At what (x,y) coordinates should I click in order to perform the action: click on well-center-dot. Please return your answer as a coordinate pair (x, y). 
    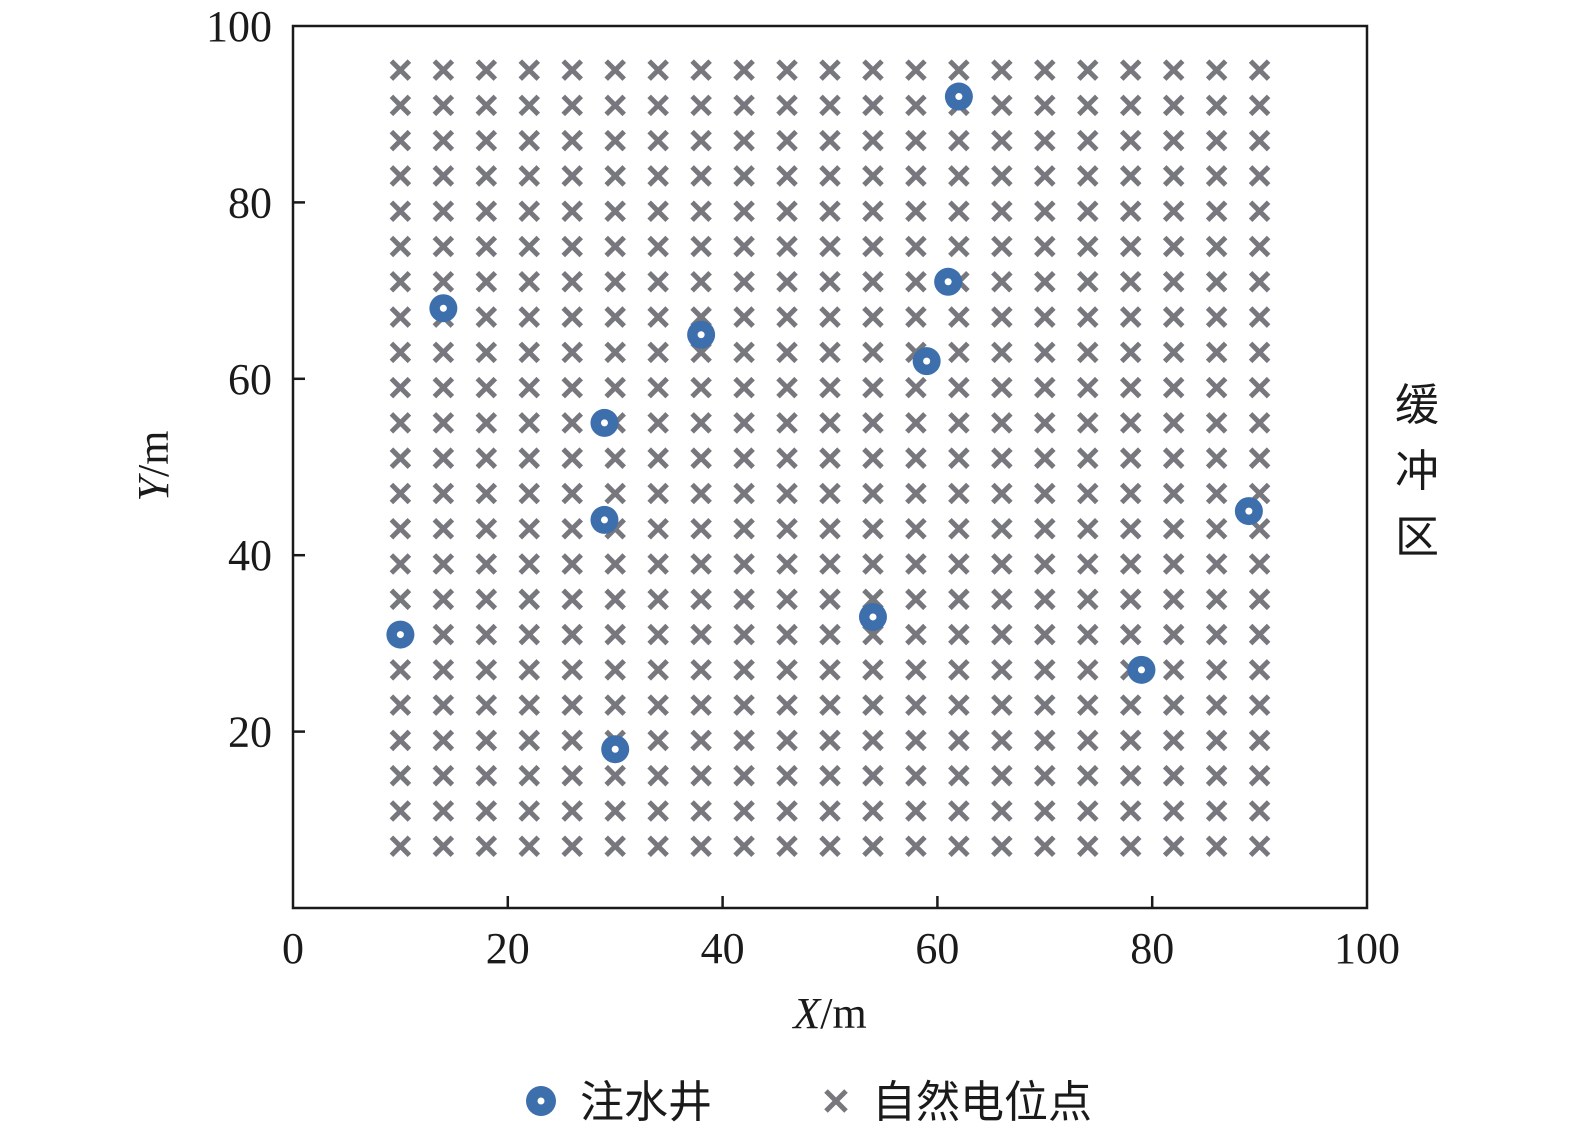
    Looking at the image, I should click on (948, 282).